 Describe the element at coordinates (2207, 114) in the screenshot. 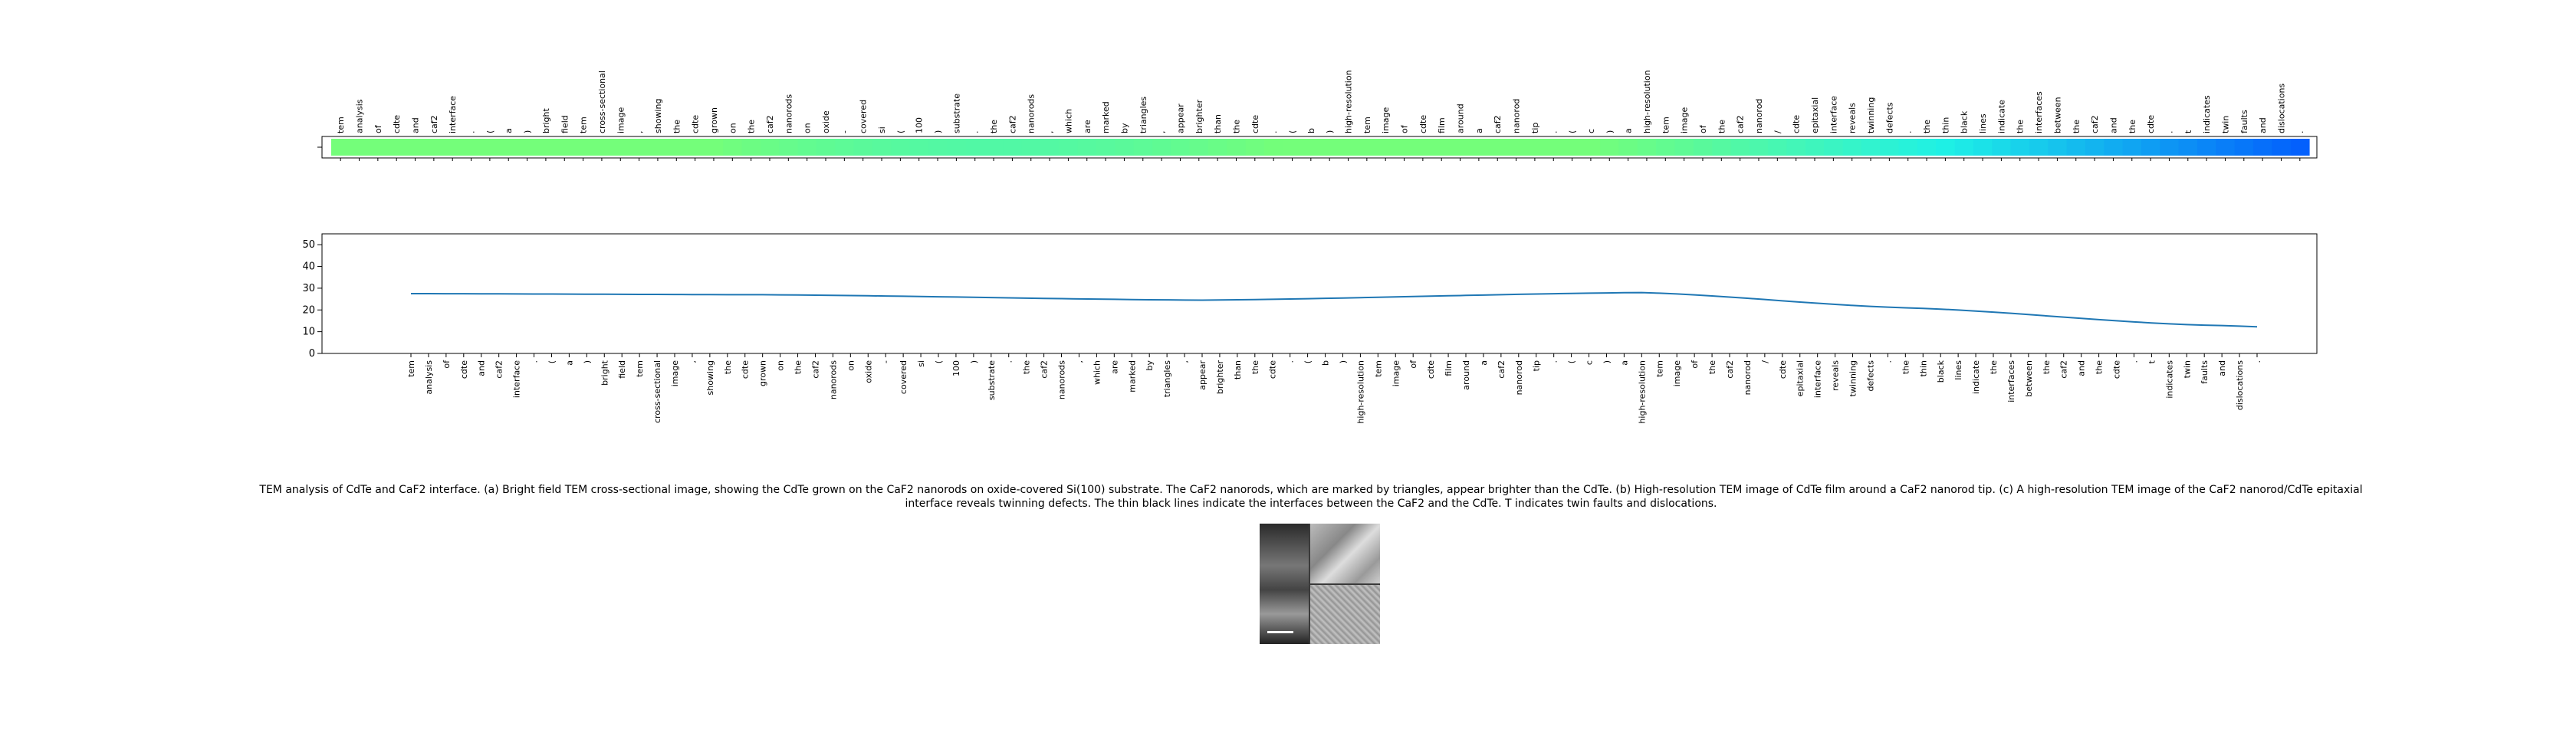

I see `heatmap-token-label: indicates` at that location.